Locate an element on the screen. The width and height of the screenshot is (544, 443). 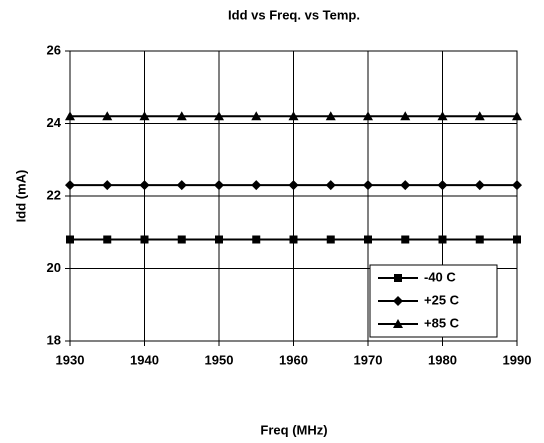
x-axis-label: Freq (MHz) is located at coordinates (293, 429).